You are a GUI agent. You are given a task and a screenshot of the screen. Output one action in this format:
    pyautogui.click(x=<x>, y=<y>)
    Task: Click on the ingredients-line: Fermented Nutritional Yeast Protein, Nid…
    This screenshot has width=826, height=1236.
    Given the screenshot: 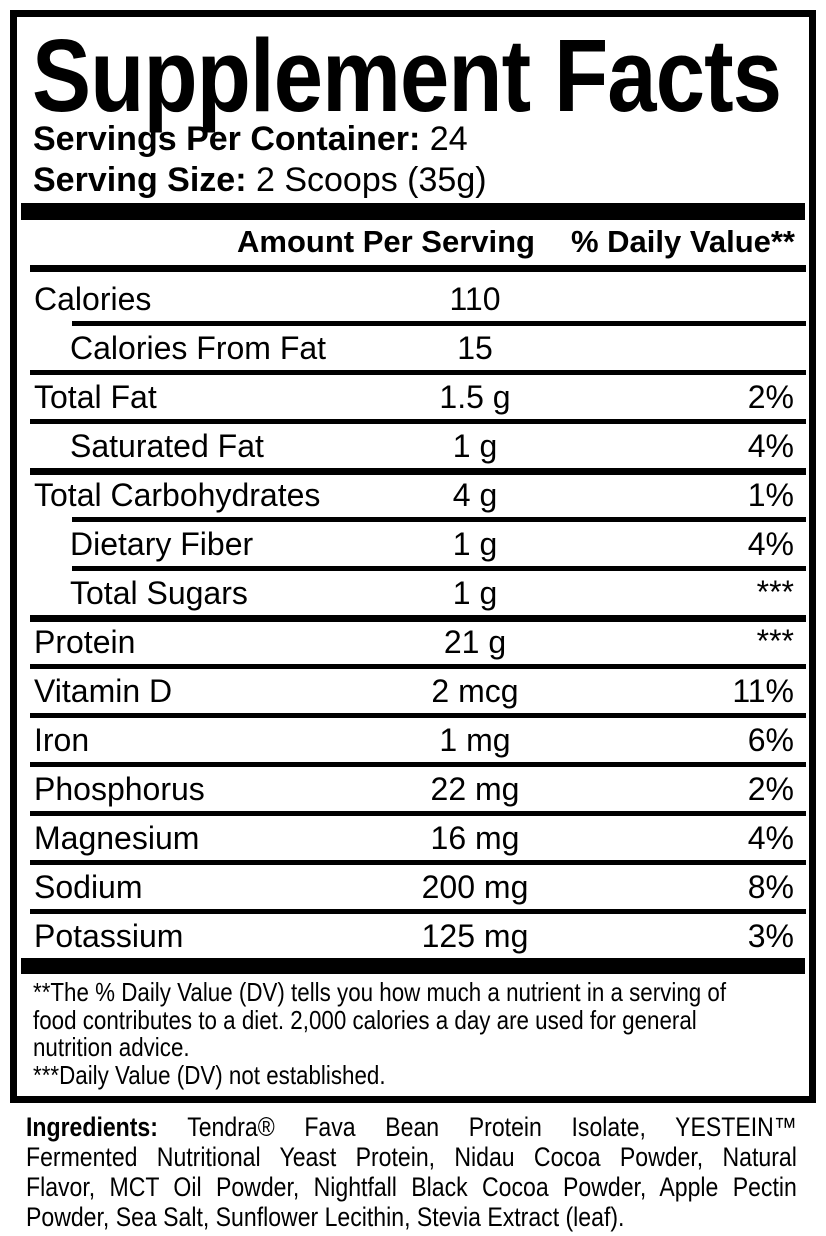 What is the action you would take?
    pyautogui.click(x=411, y=1157)
    